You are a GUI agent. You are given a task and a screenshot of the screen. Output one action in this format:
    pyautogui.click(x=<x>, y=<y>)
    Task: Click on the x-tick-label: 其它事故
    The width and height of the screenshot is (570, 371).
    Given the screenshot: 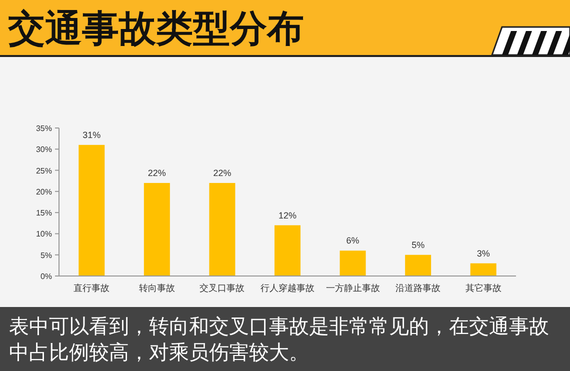 What is the action you would take?
    pyautogui.click(x=483, y=288)
    